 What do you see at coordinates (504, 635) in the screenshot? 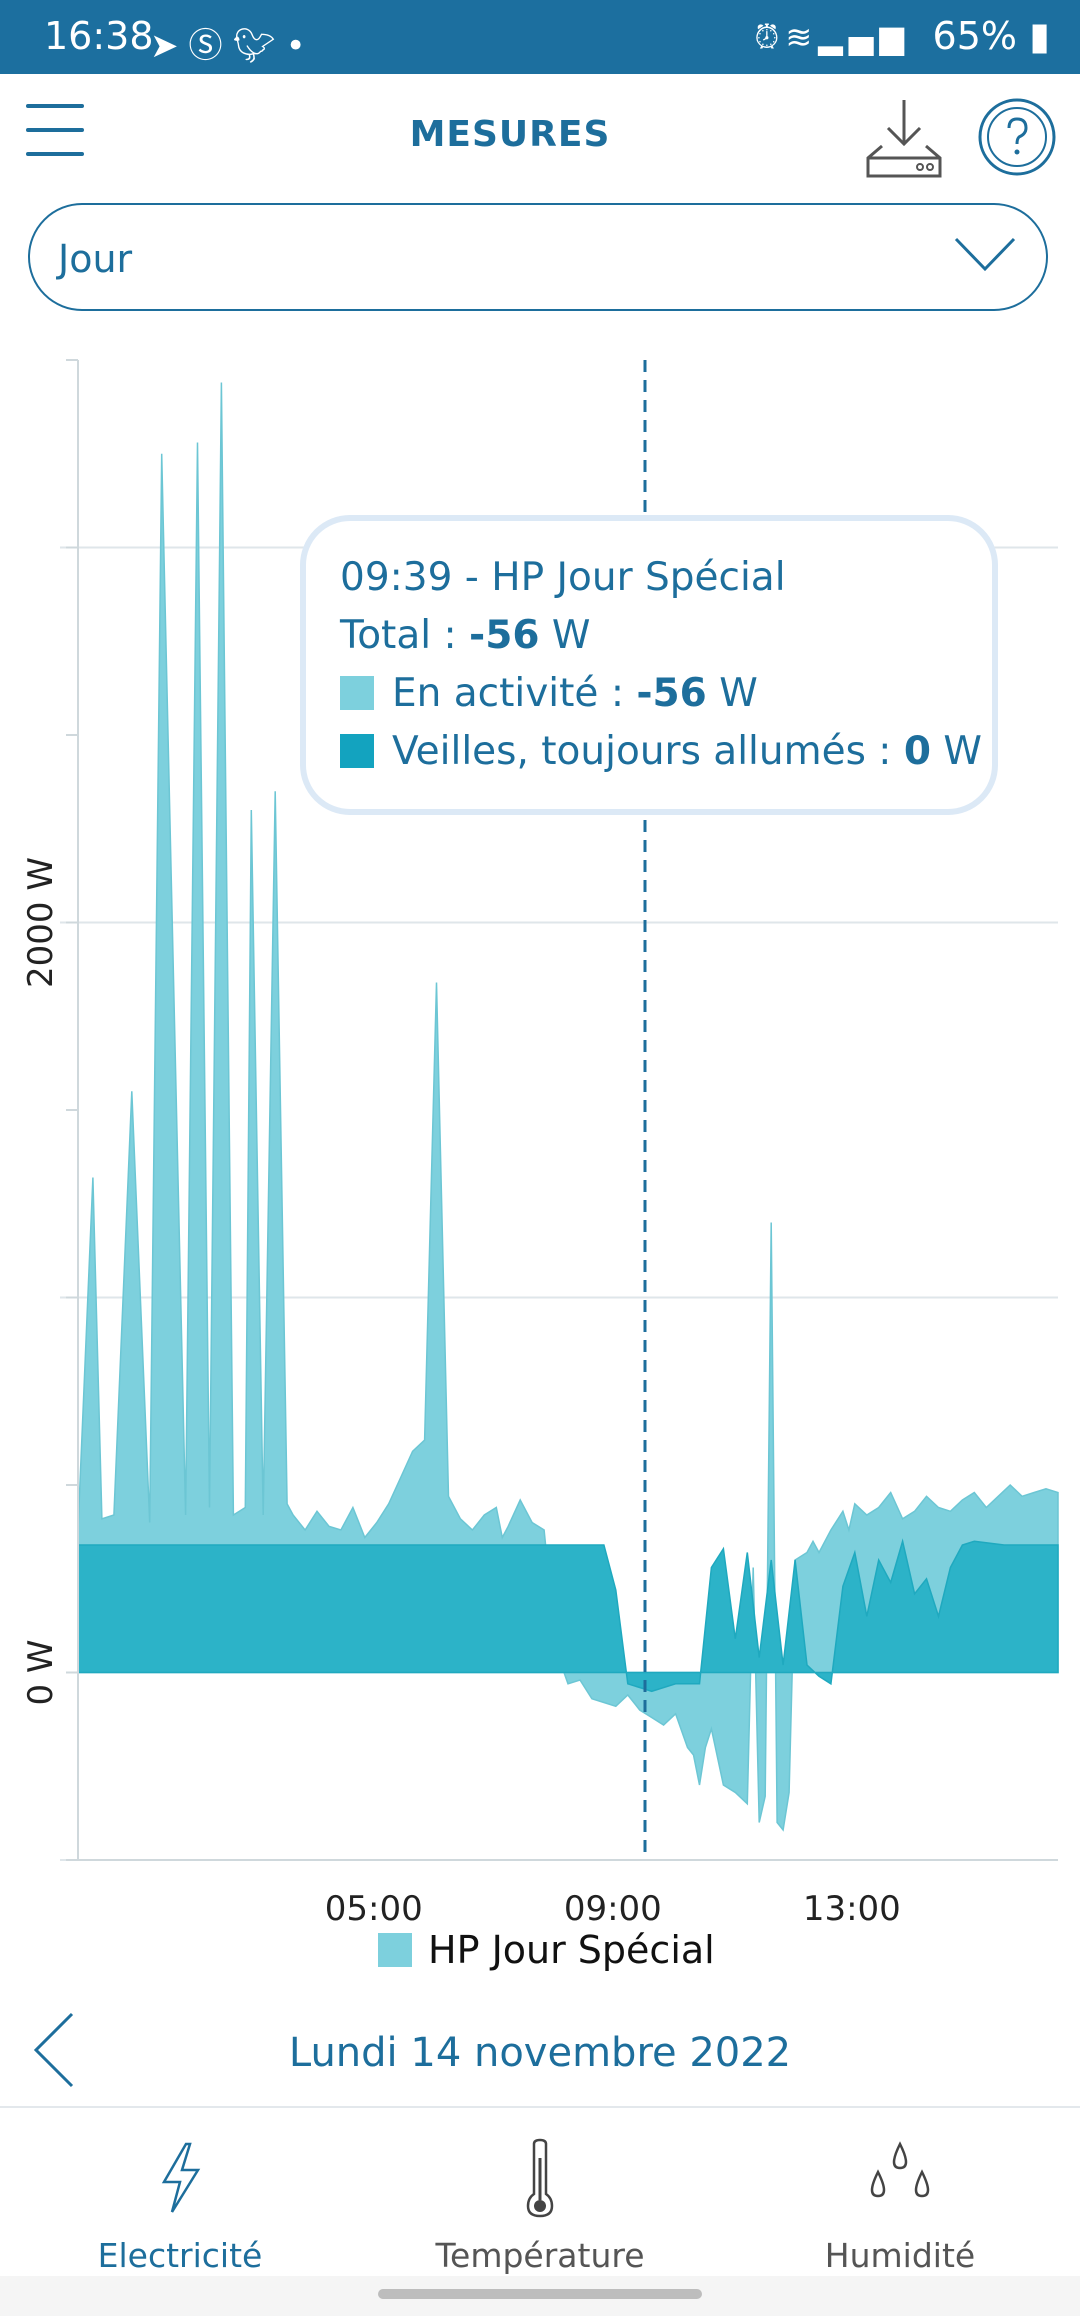
I see `tooltip-total-value: -56` at bounding box center [504, 635].